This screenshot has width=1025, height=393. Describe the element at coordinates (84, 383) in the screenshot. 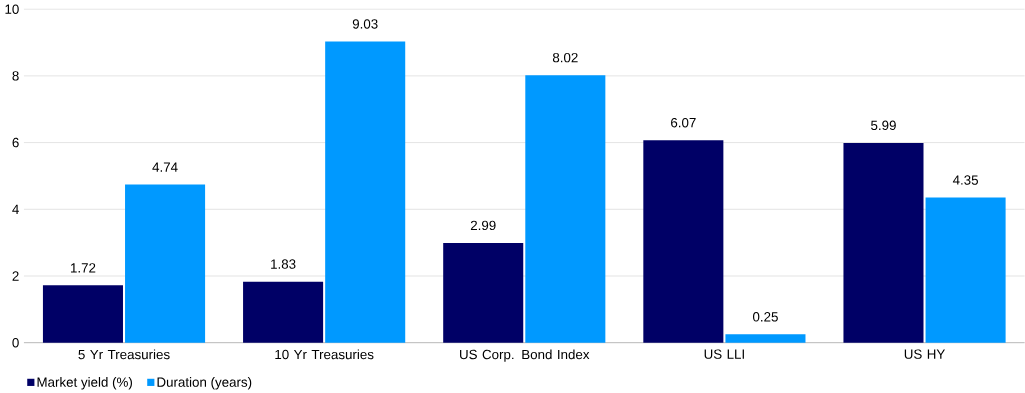

I see `legend-label: Market yield (%)` at that location.